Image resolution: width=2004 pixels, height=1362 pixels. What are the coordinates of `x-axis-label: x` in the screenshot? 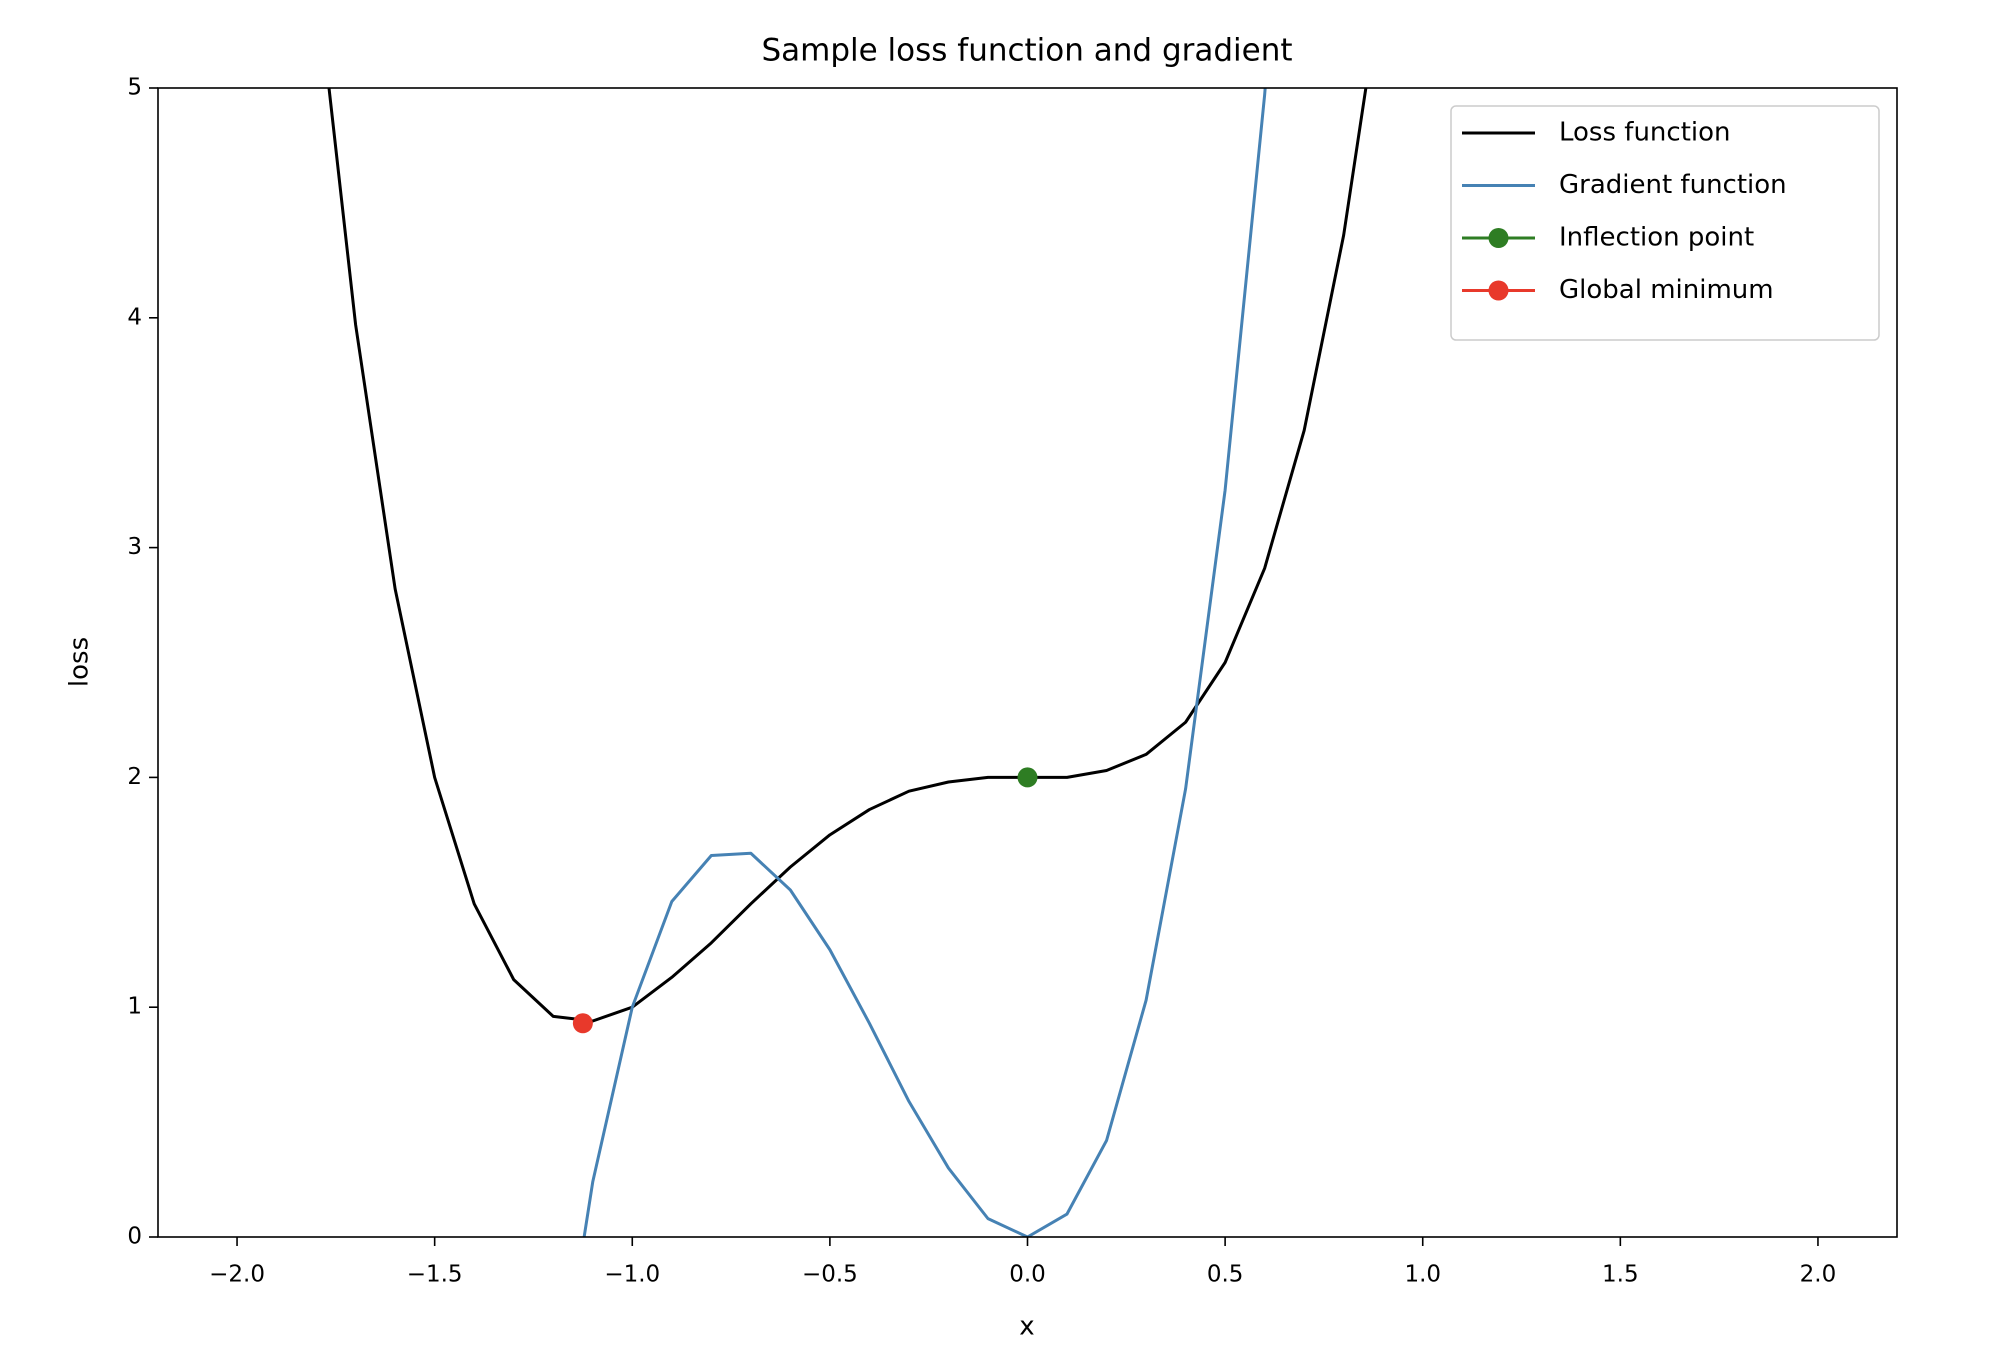 It's located at (1026, 1327).